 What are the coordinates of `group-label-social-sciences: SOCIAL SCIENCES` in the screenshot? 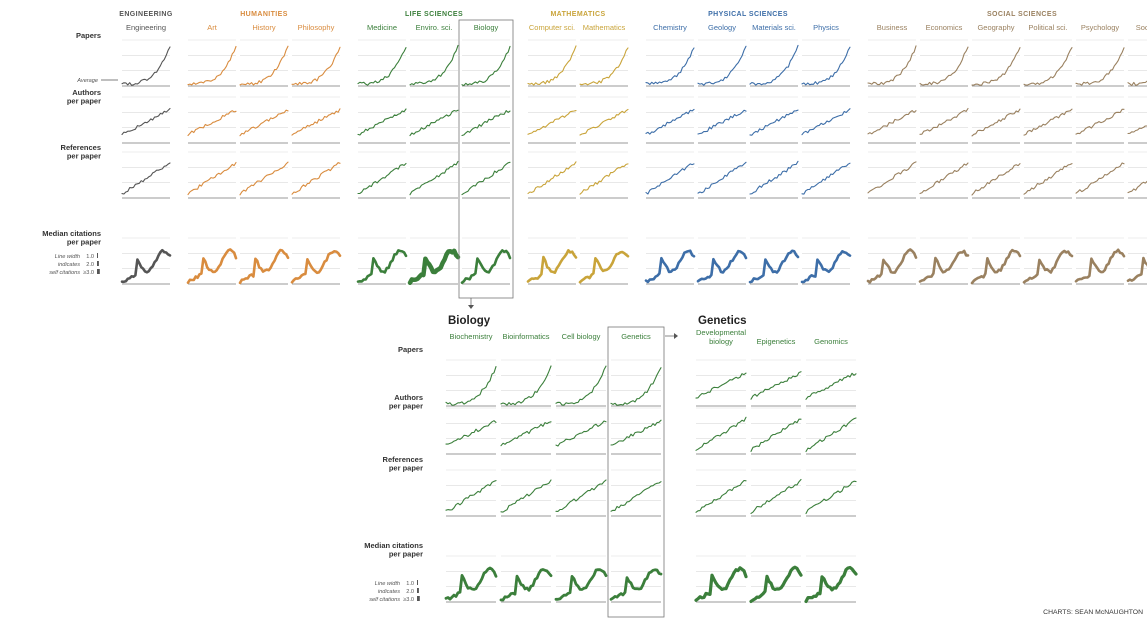 It's located at (1022, 14).